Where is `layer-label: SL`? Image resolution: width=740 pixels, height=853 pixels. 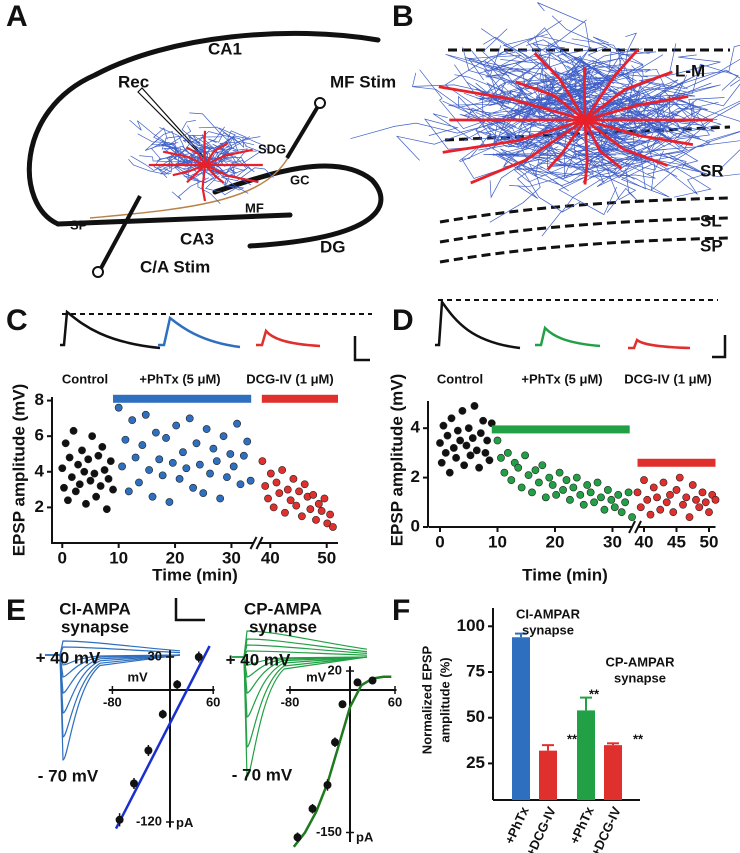
layer-label: SL is located at coordinates (711, 220).